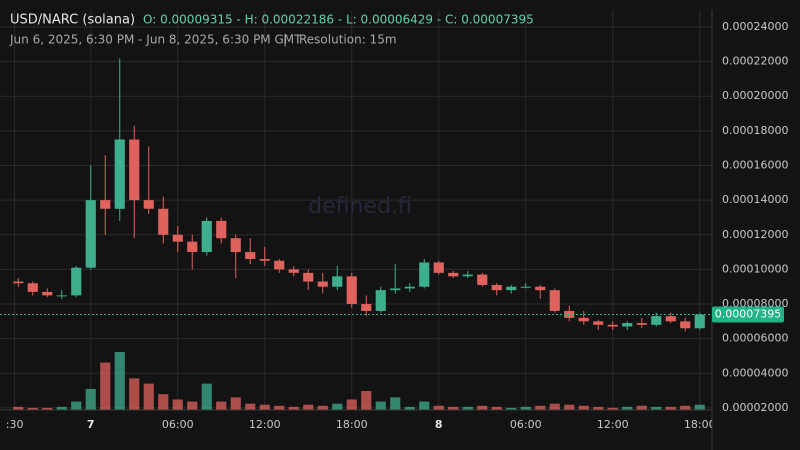 This screenshot has height=450, width=800. I want to click on x-tick-label: :30, so click(15, 424).